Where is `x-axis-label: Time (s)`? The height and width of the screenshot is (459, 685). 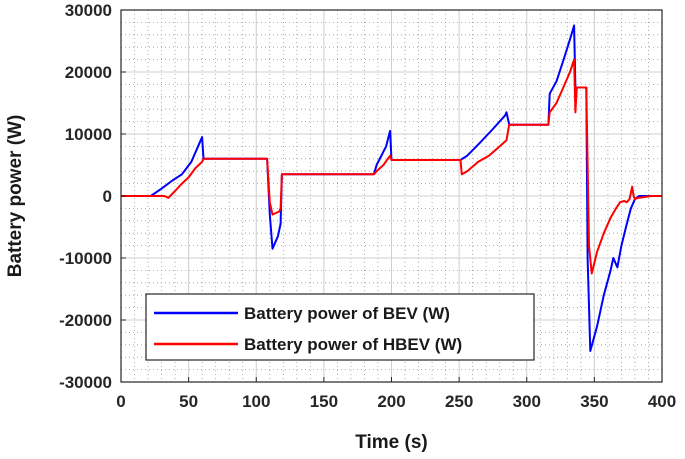
x-axis-label: Time (s) is located at coordinates (391, 442).